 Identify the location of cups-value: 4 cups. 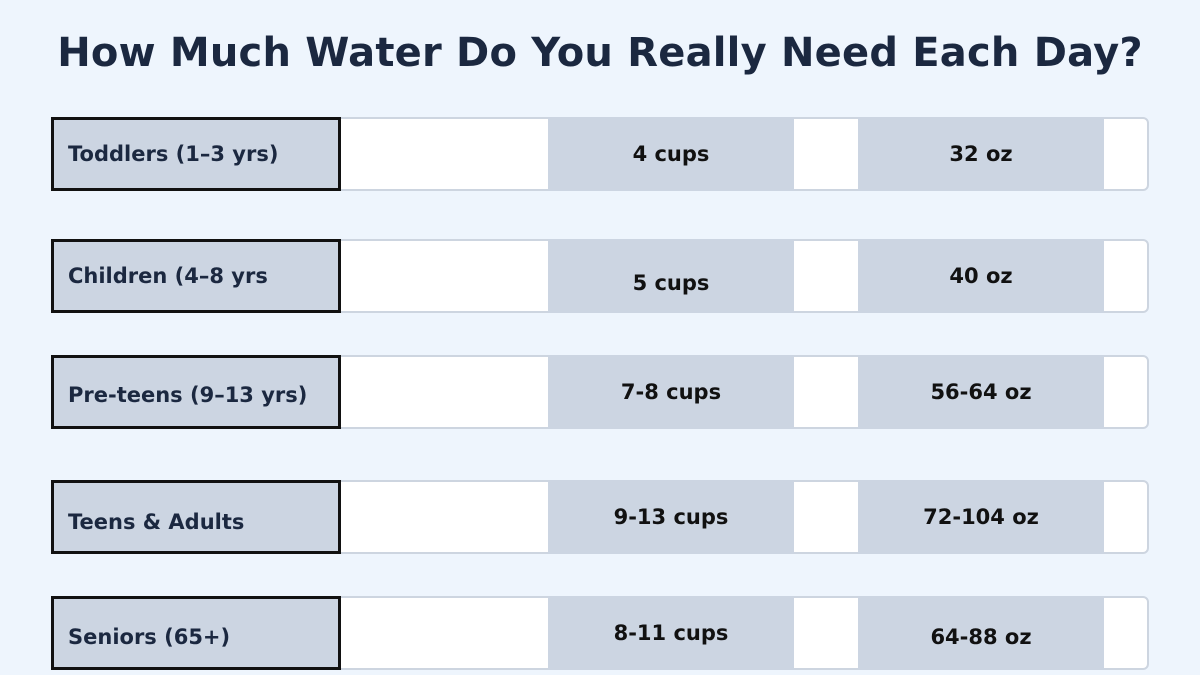
(671, 154).